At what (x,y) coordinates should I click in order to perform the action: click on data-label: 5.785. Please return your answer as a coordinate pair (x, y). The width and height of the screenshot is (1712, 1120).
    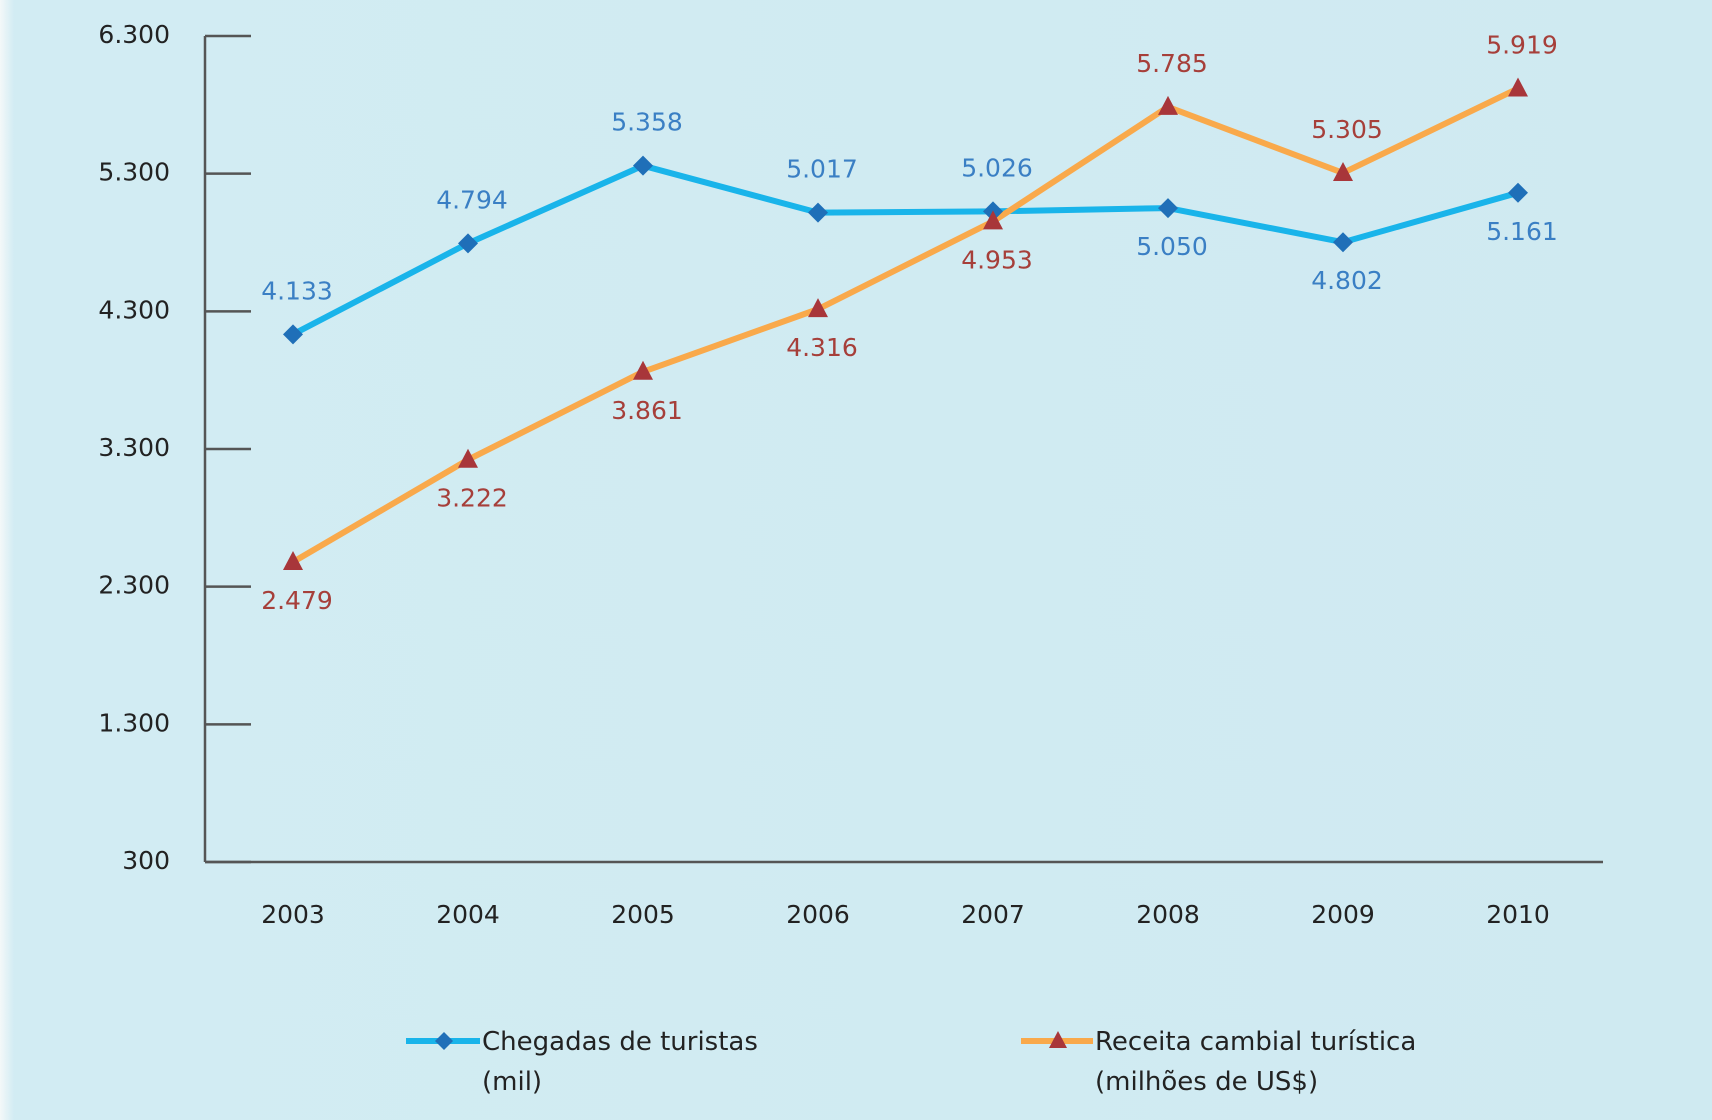
    Looking at the image, I should click on (1172, 63).